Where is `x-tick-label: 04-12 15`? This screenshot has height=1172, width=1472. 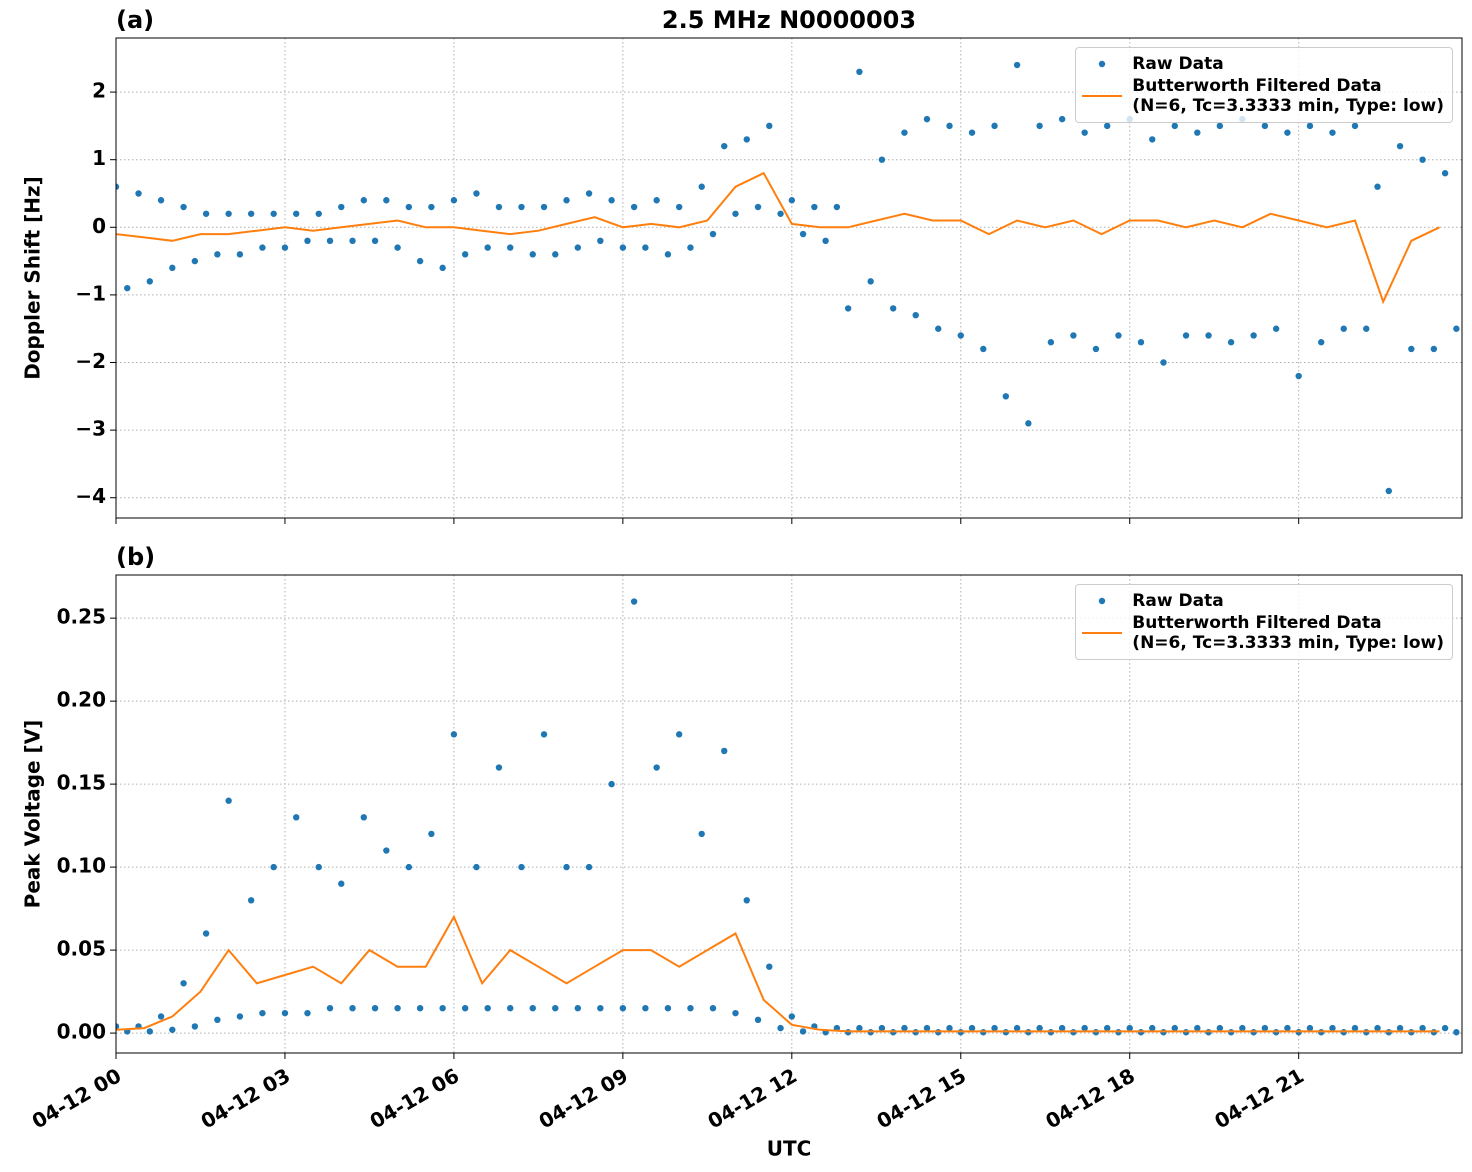 x-tick-label: 04-12 15 is located at coordinates (921, 1098).